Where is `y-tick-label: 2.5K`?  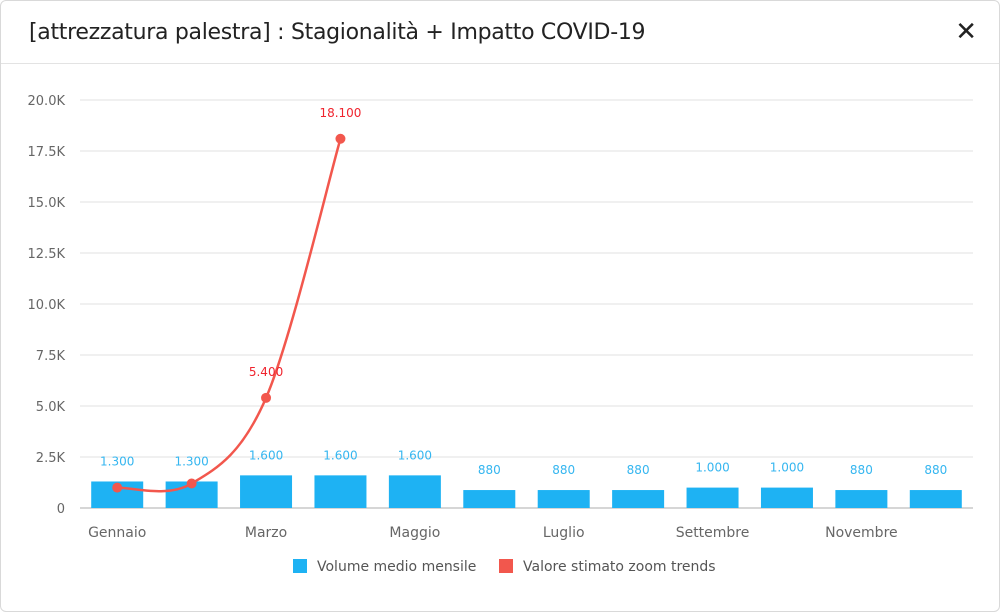 y-tick-label: 2.5K is located at coordinates (51, 458).